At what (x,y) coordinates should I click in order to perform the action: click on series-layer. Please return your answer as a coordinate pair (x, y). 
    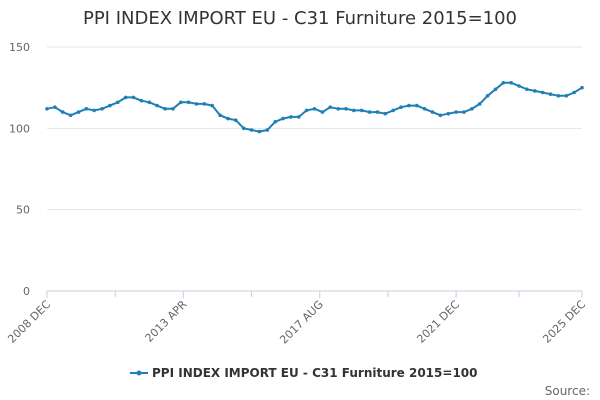
    Looking at the image, I should click on (314, 107).